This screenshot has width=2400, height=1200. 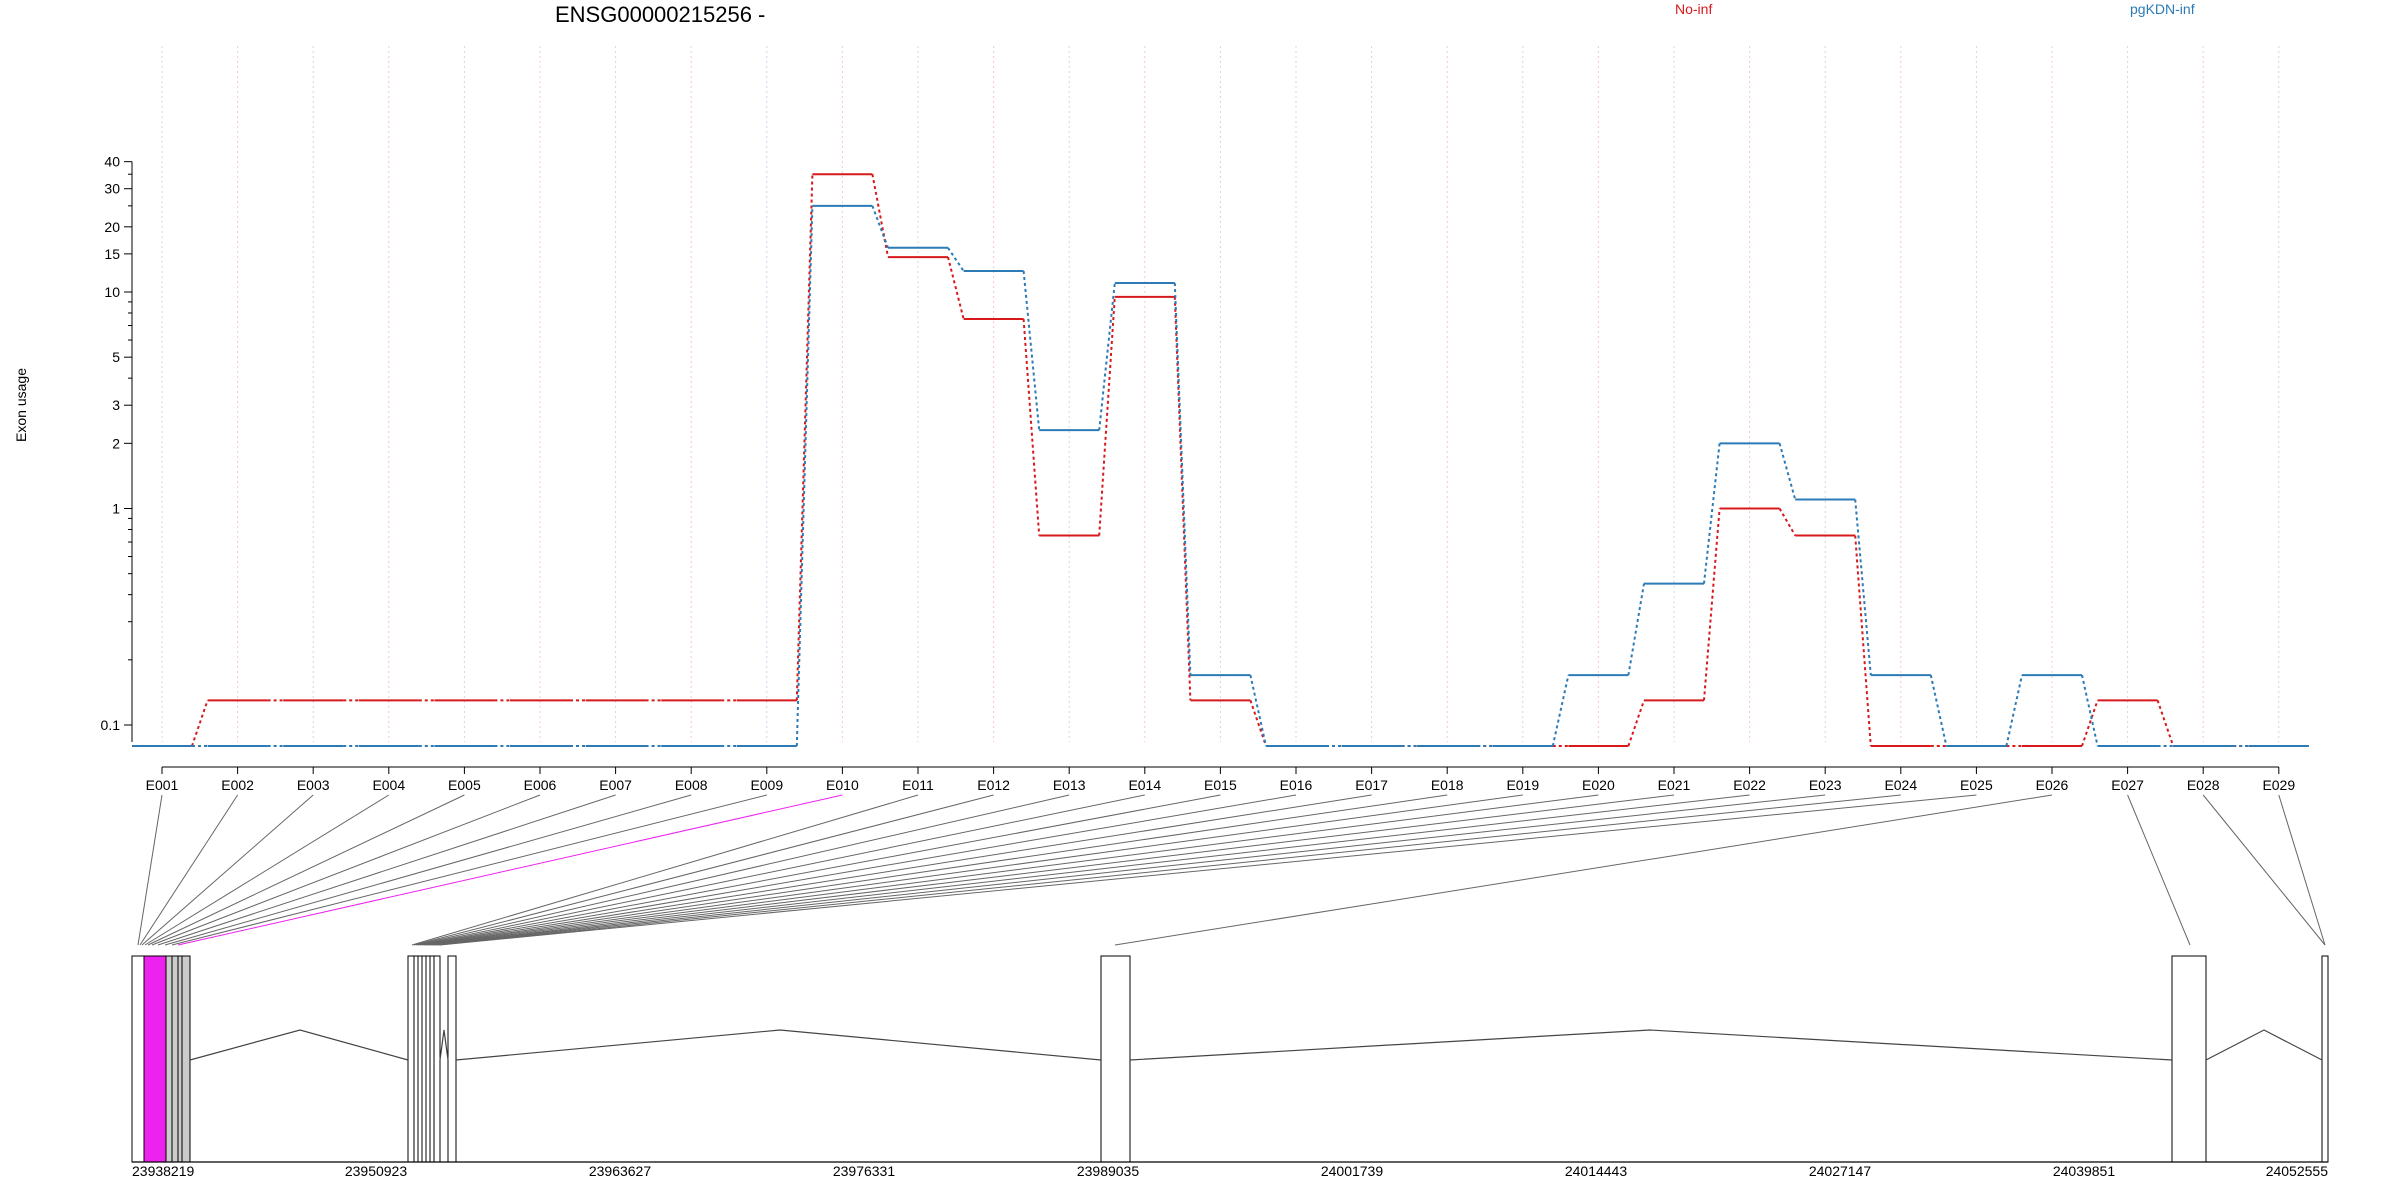 What do you see at coordinates (116, 405) in the screenshot?
I see `y-tick-label-3: 3` at bounding box center [116, 405].